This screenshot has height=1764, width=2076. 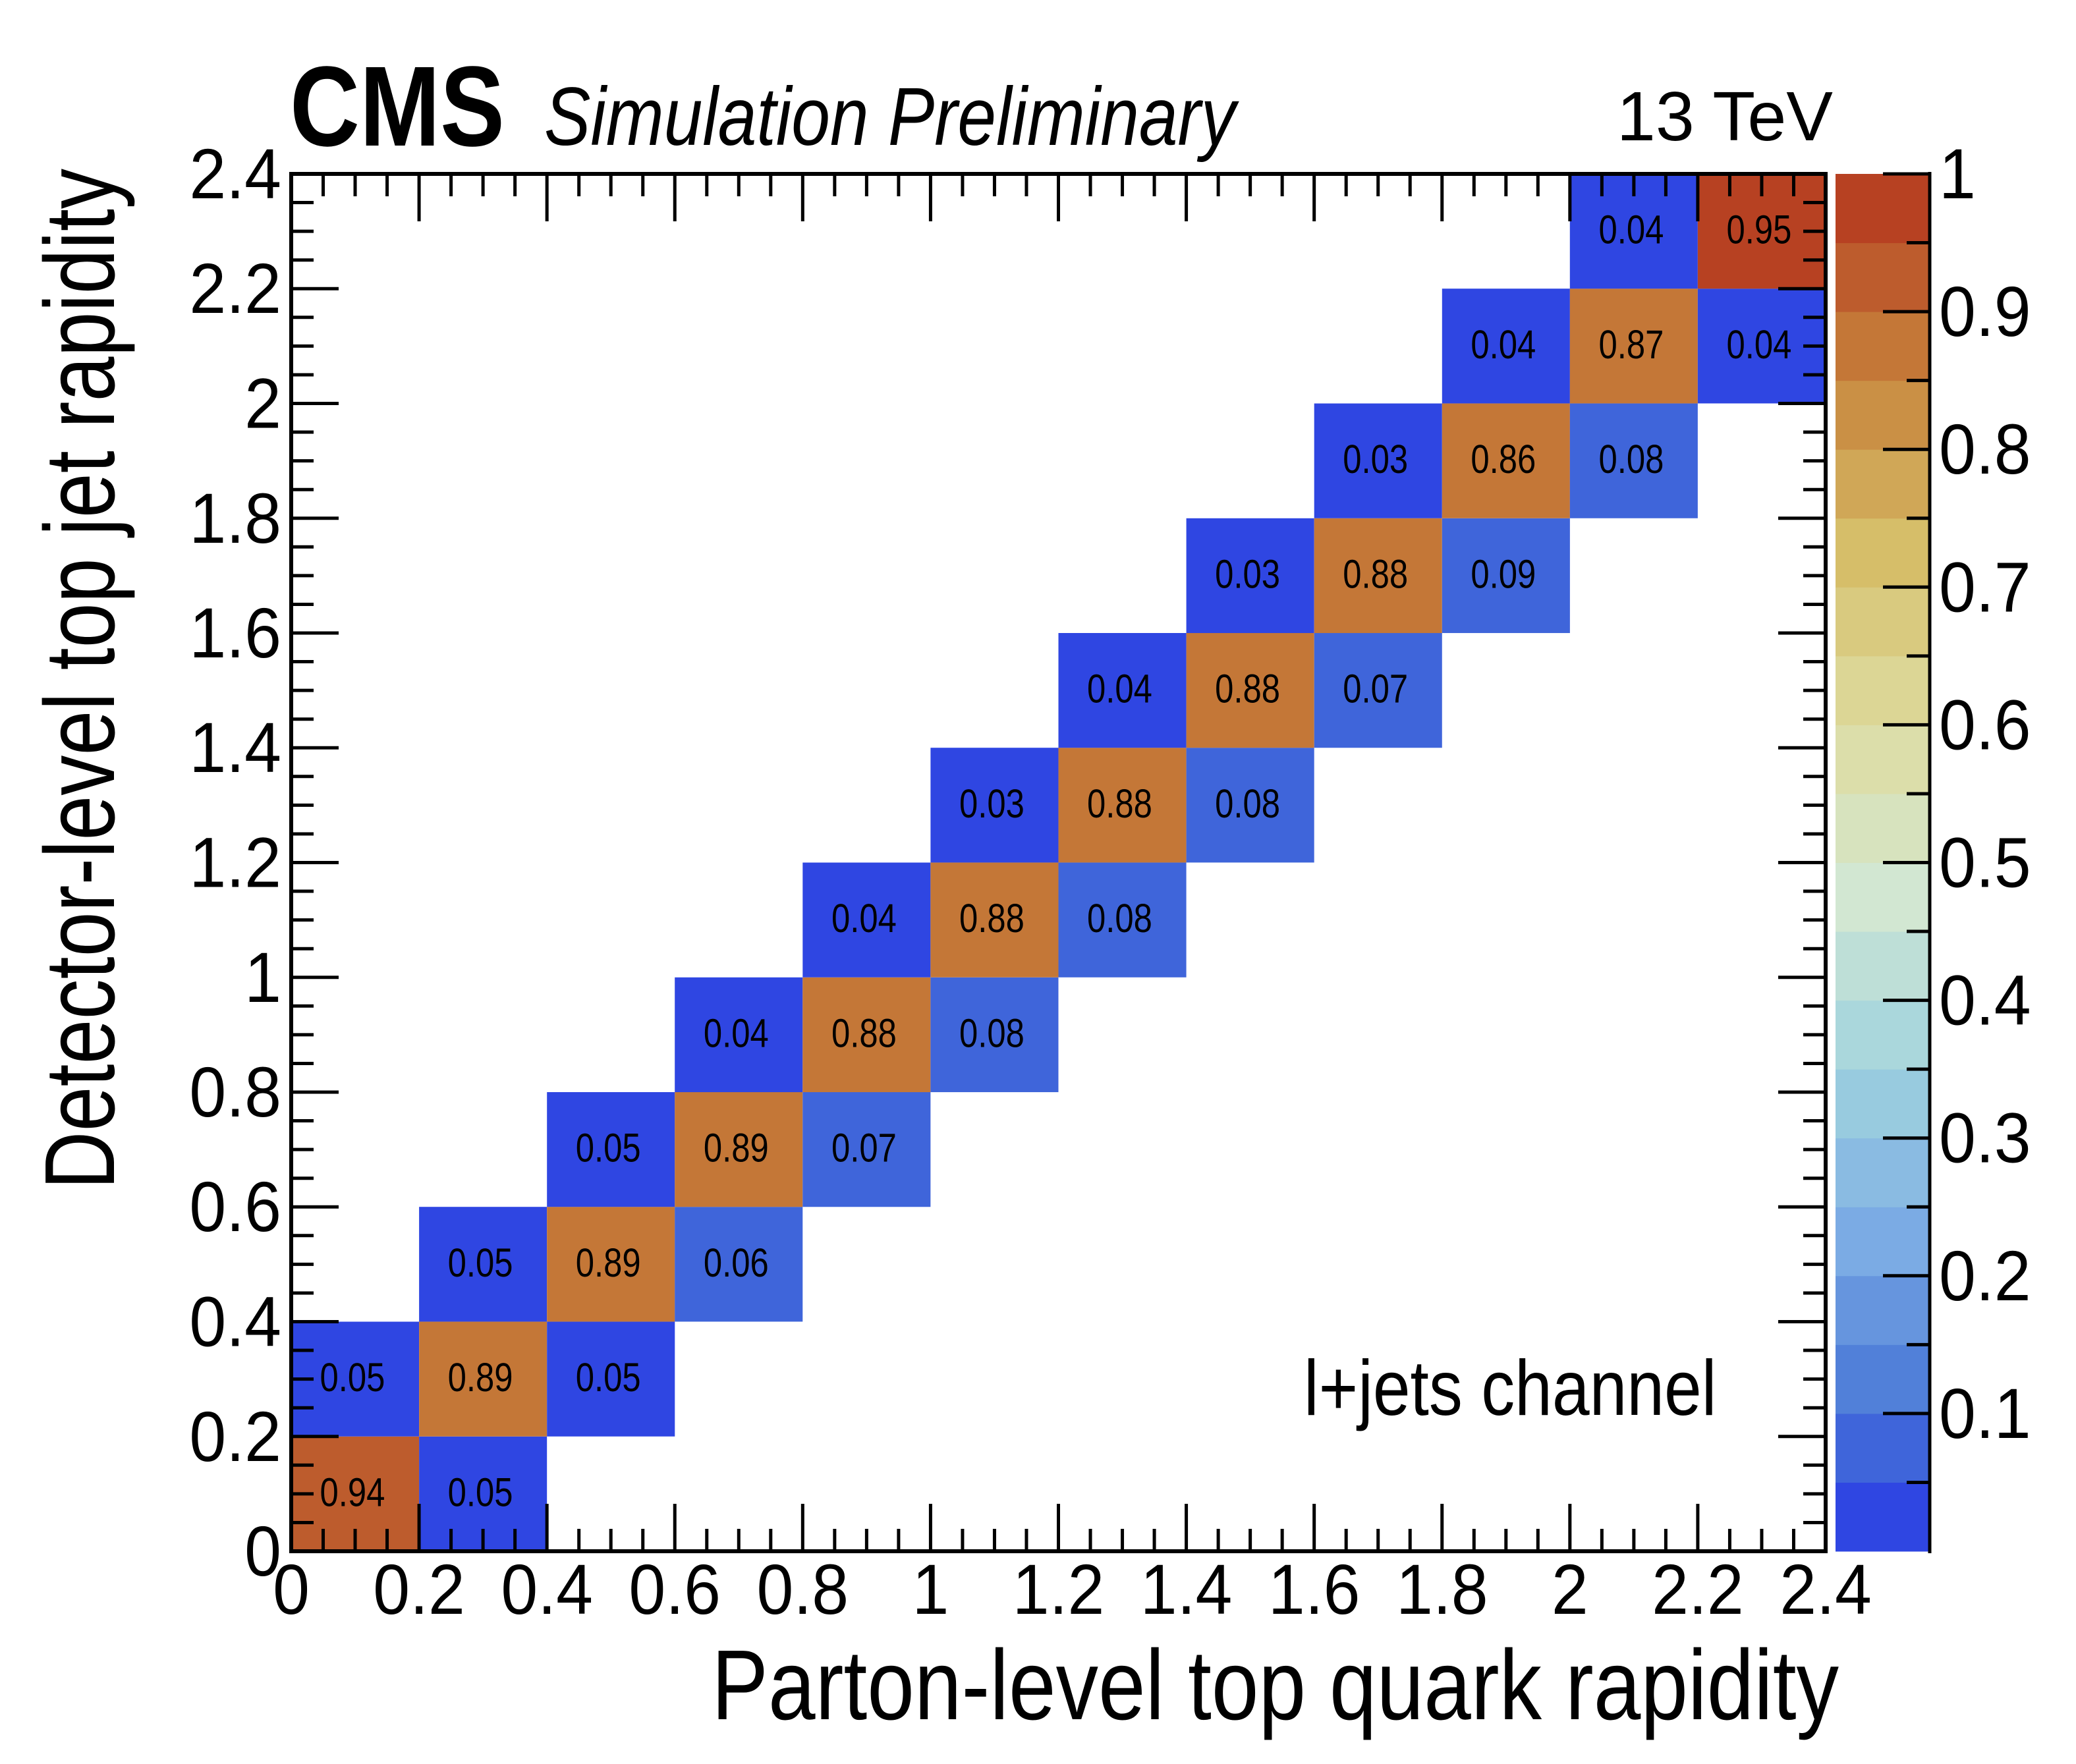 I want to click on svg-text:Detector-level top jet rapidit: Detector-level top jet rapidity, so click(x=80, y=680).